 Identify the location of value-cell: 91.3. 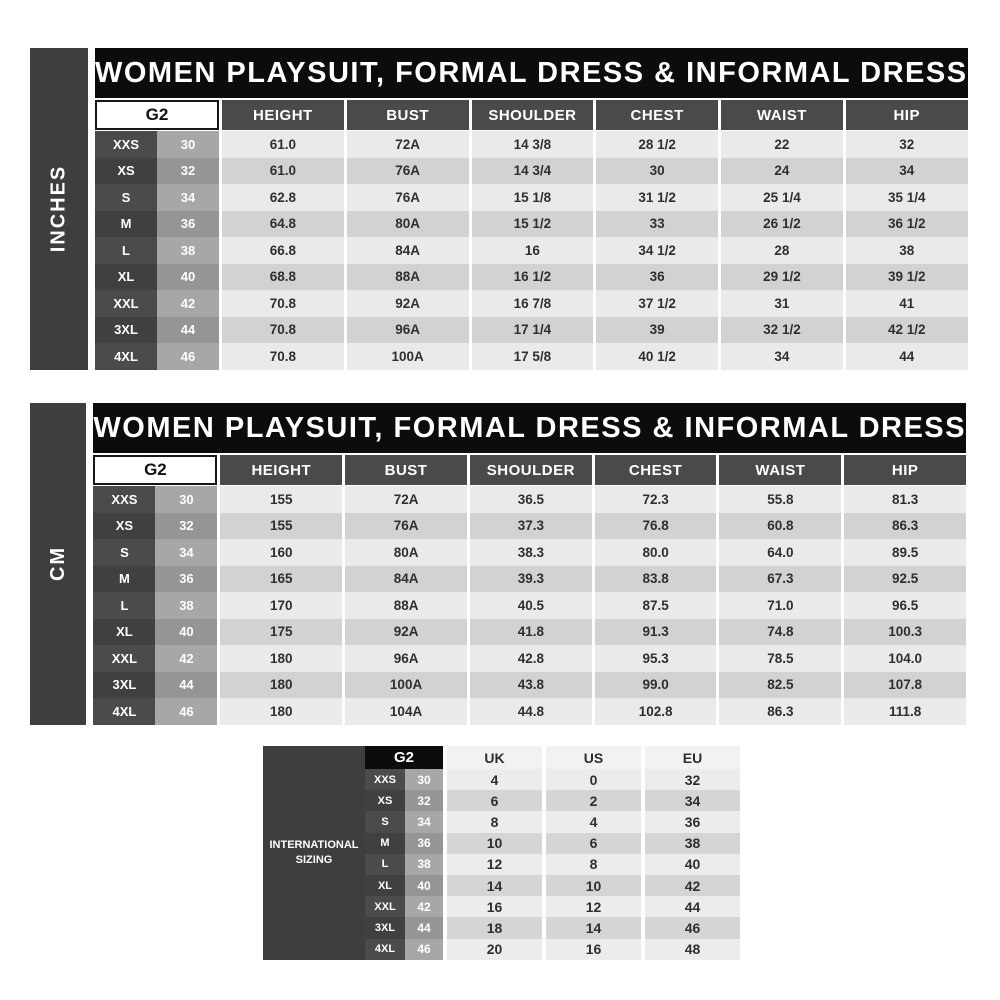
(655, 631).